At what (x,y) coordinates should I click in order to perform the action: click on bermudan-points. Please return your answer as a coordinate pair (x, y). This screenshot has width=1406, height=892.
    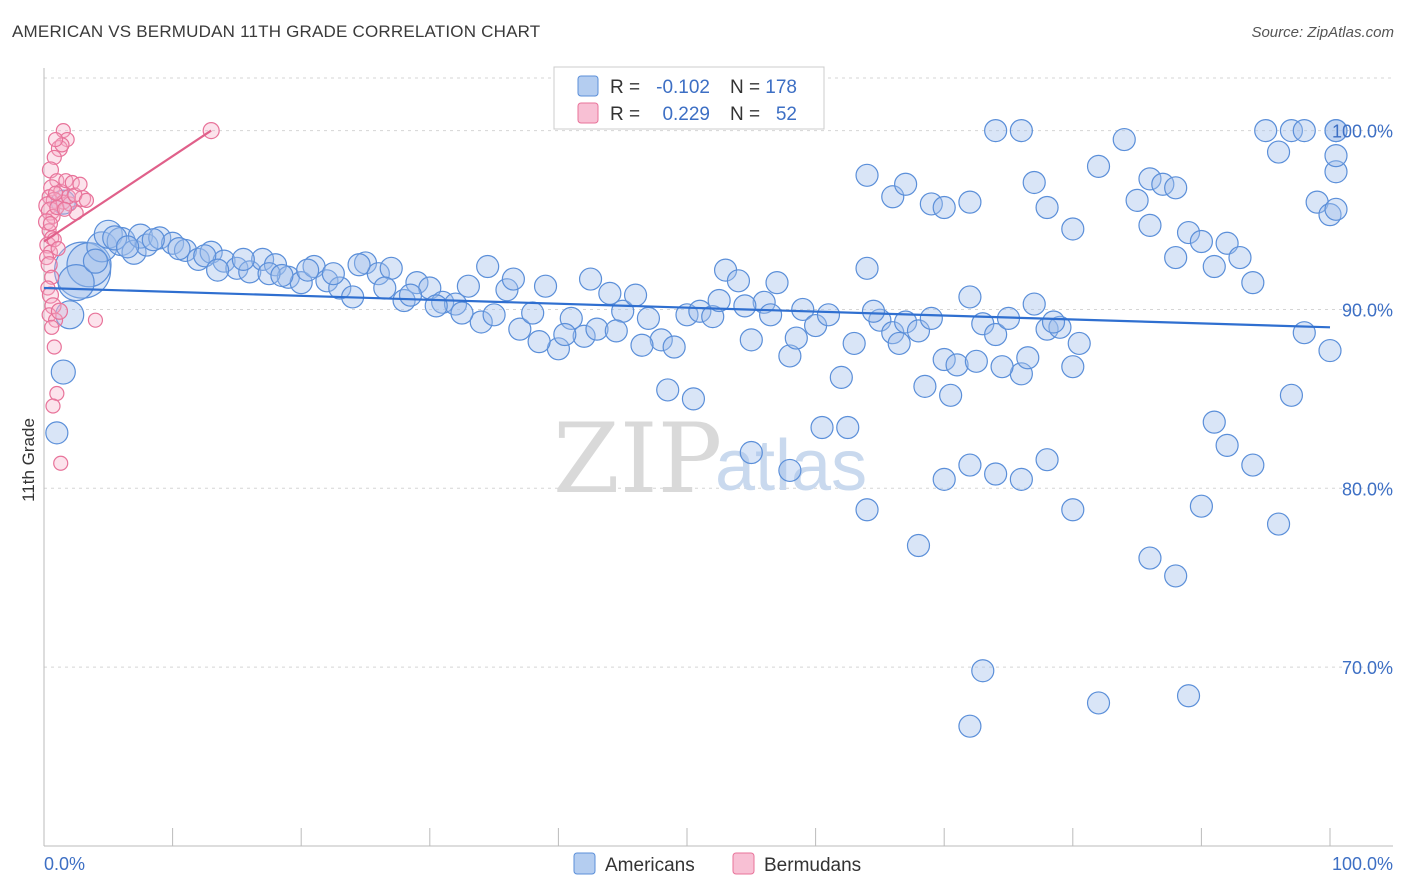
    Looking at the image, I should click on (128, 296).